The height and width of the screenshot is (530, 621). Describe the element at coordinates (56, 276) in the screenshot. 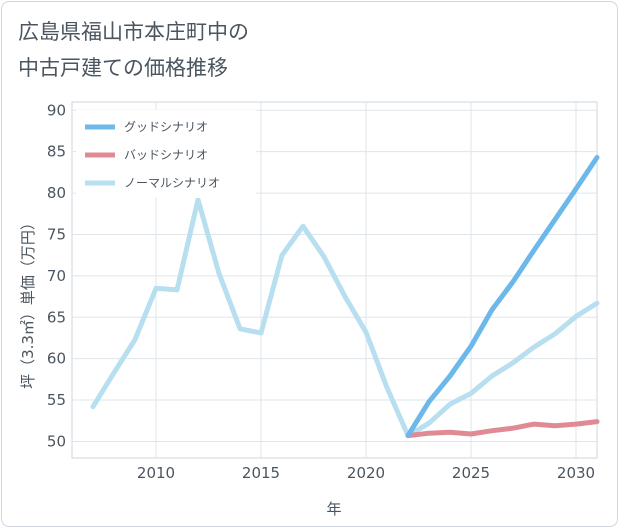

I see `y-tick-label: 70` at that location.